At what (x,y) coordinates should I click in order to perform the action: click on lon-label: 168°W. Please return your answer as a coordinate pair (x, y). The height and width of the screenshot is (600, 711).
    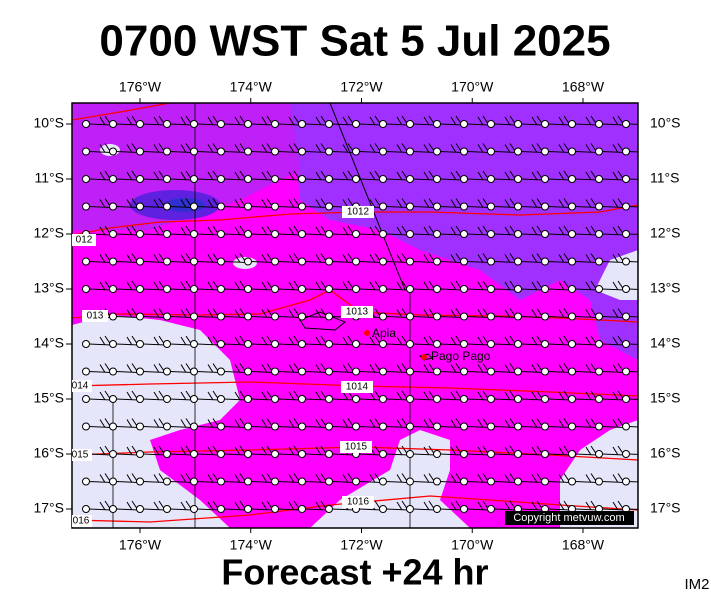
    Looking at the image, I should click on (583, 87).